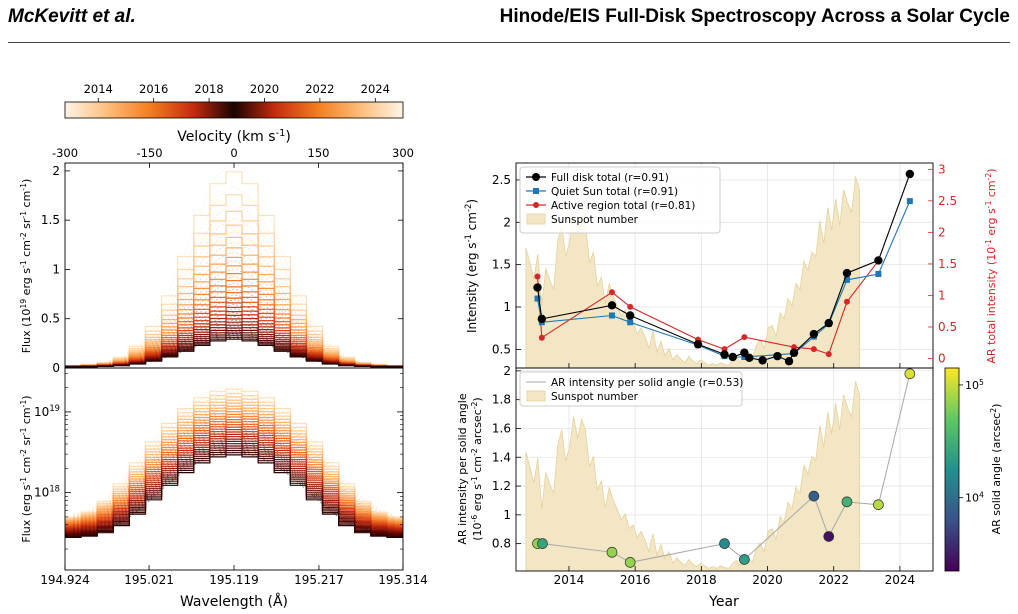 This screenshot has height=614, width=1018. I want to click on quiet-sun-line, so click(723, 279).